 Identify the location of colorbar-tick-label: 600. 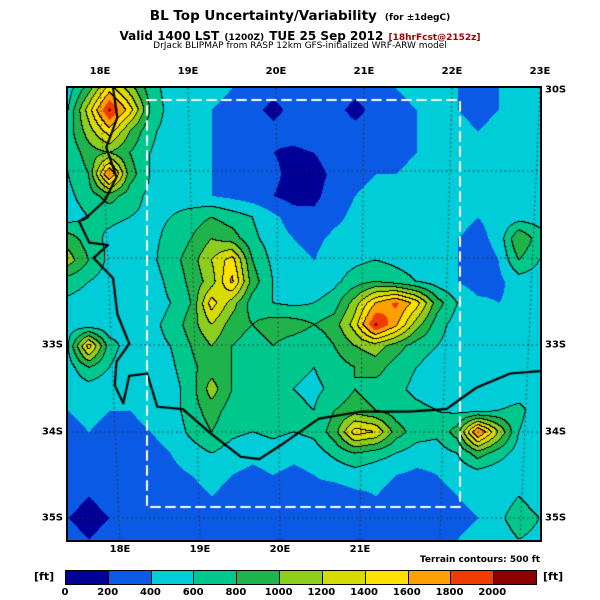
(193, 592).